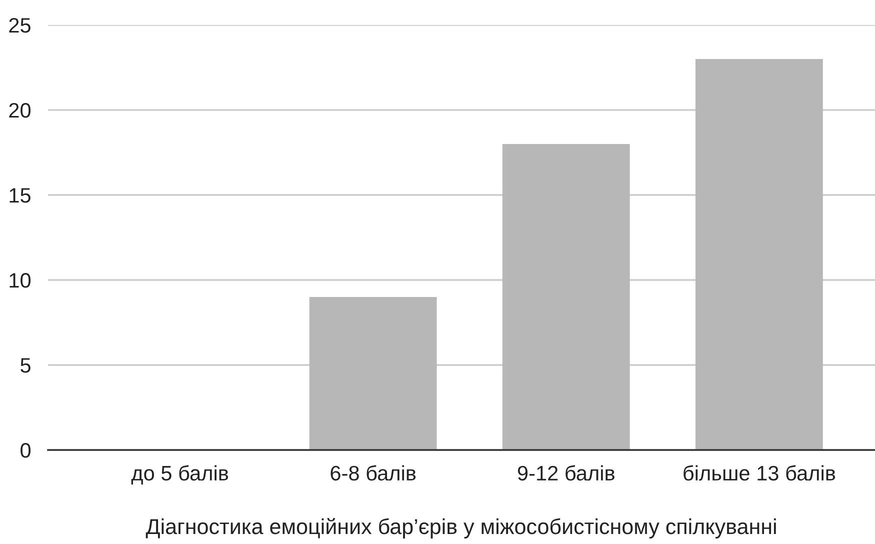 The image size is (875, 544). Describe the element at coordinates (461, 528) in the screenshot. I see `x-axis-title: Діагностика емоційних бар’єрів у міжособистісному спілкуванні` at that location.